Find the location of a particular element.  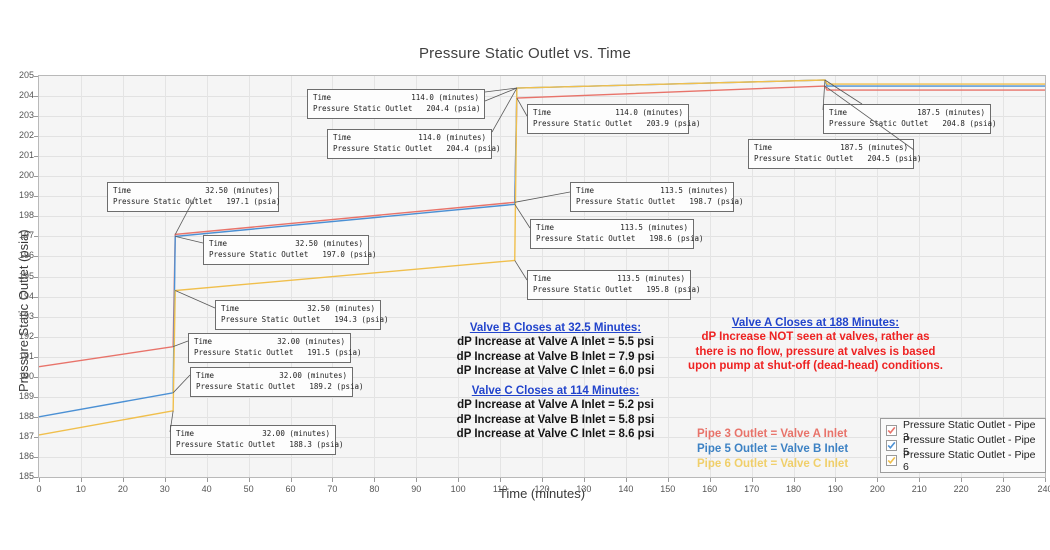

legend-label-pipe-6: Pressure Static Outlet - Pipe 6 is located at coordinates (969, 460).